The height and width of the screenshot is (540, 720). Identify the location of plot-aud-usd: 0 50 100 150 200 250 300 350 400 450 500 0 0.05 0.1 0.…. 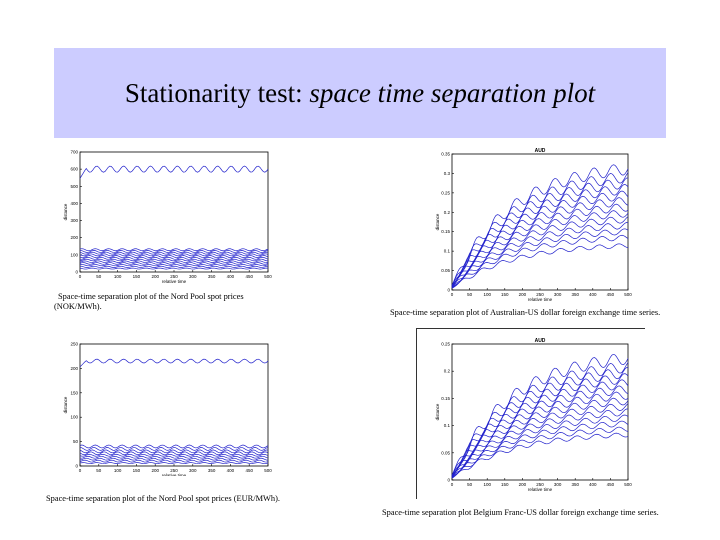
(528, 225).